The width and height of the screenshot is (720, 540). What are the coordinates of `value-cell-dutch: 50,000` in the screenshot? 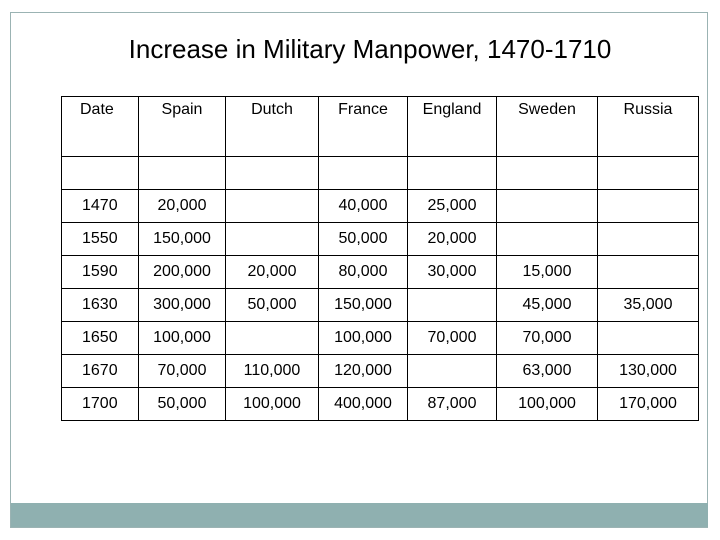 It's located at (272, 305).